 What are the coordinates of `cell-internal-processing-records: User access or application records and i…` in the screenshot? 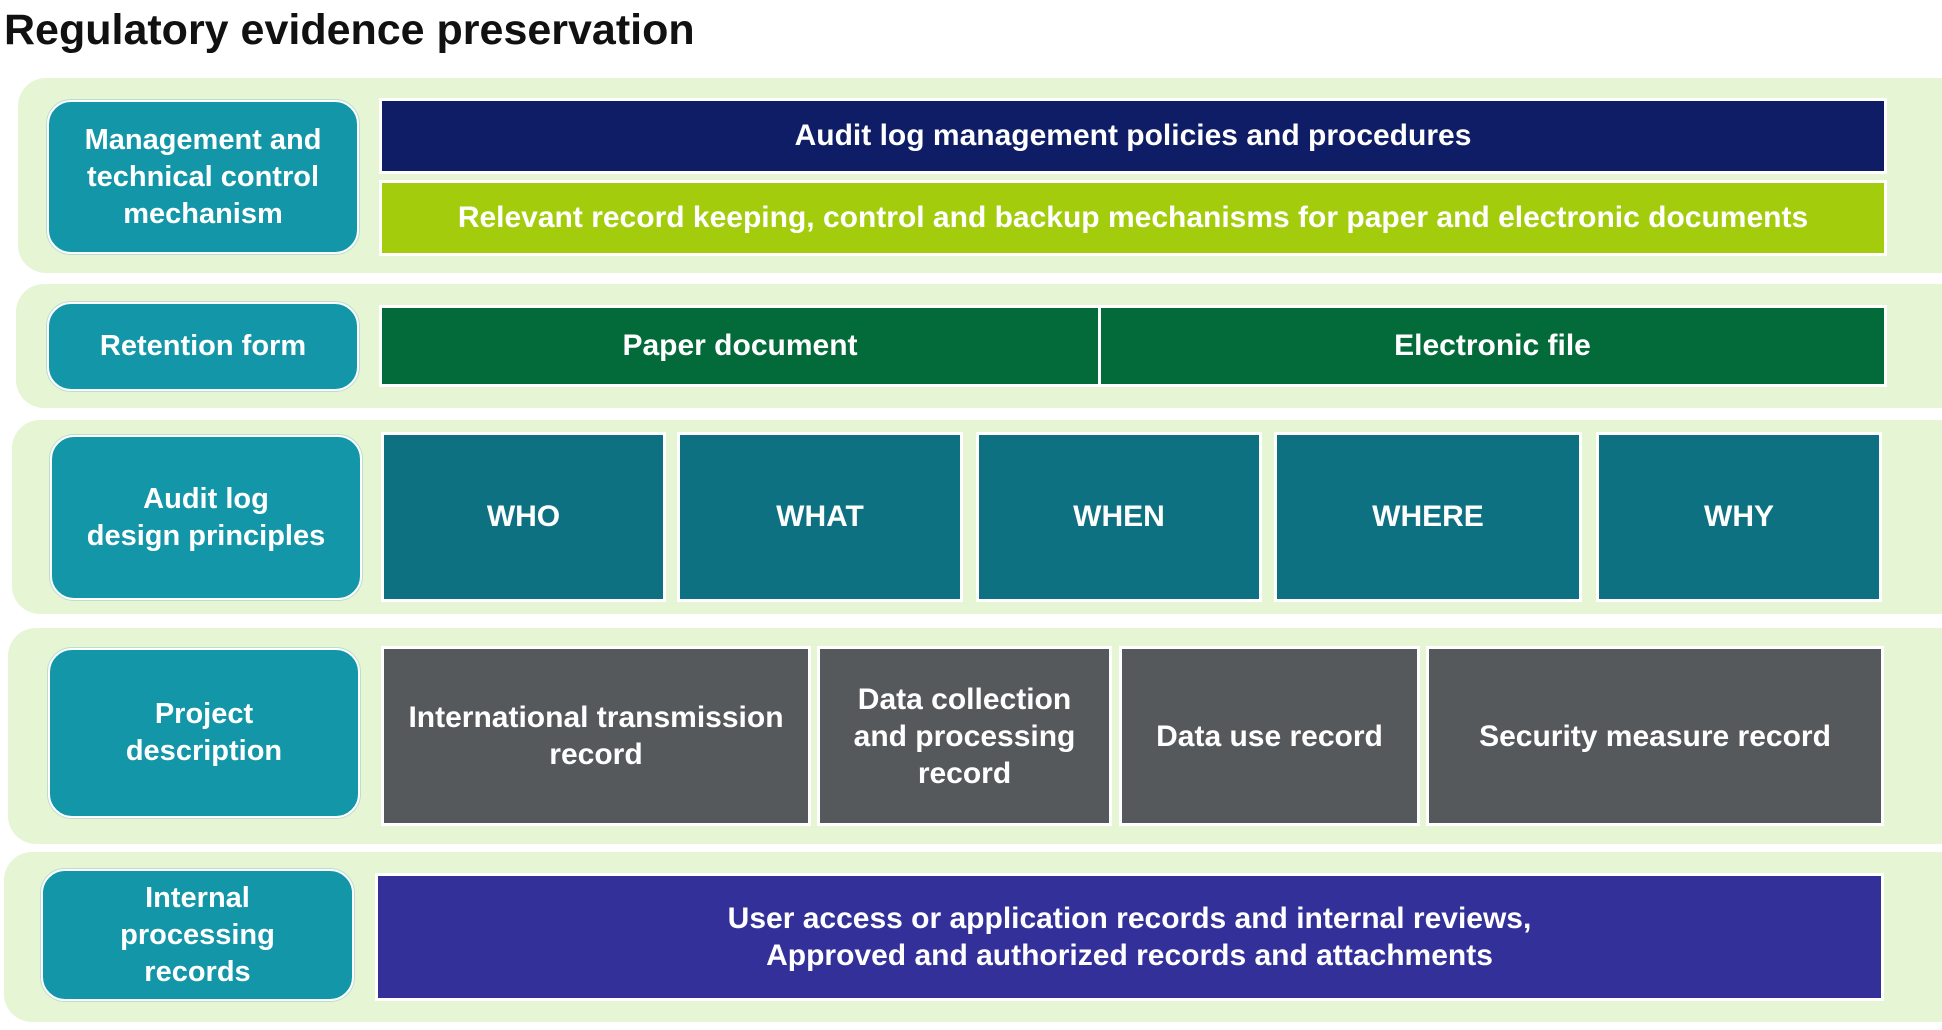 It's located at (1129, 937).